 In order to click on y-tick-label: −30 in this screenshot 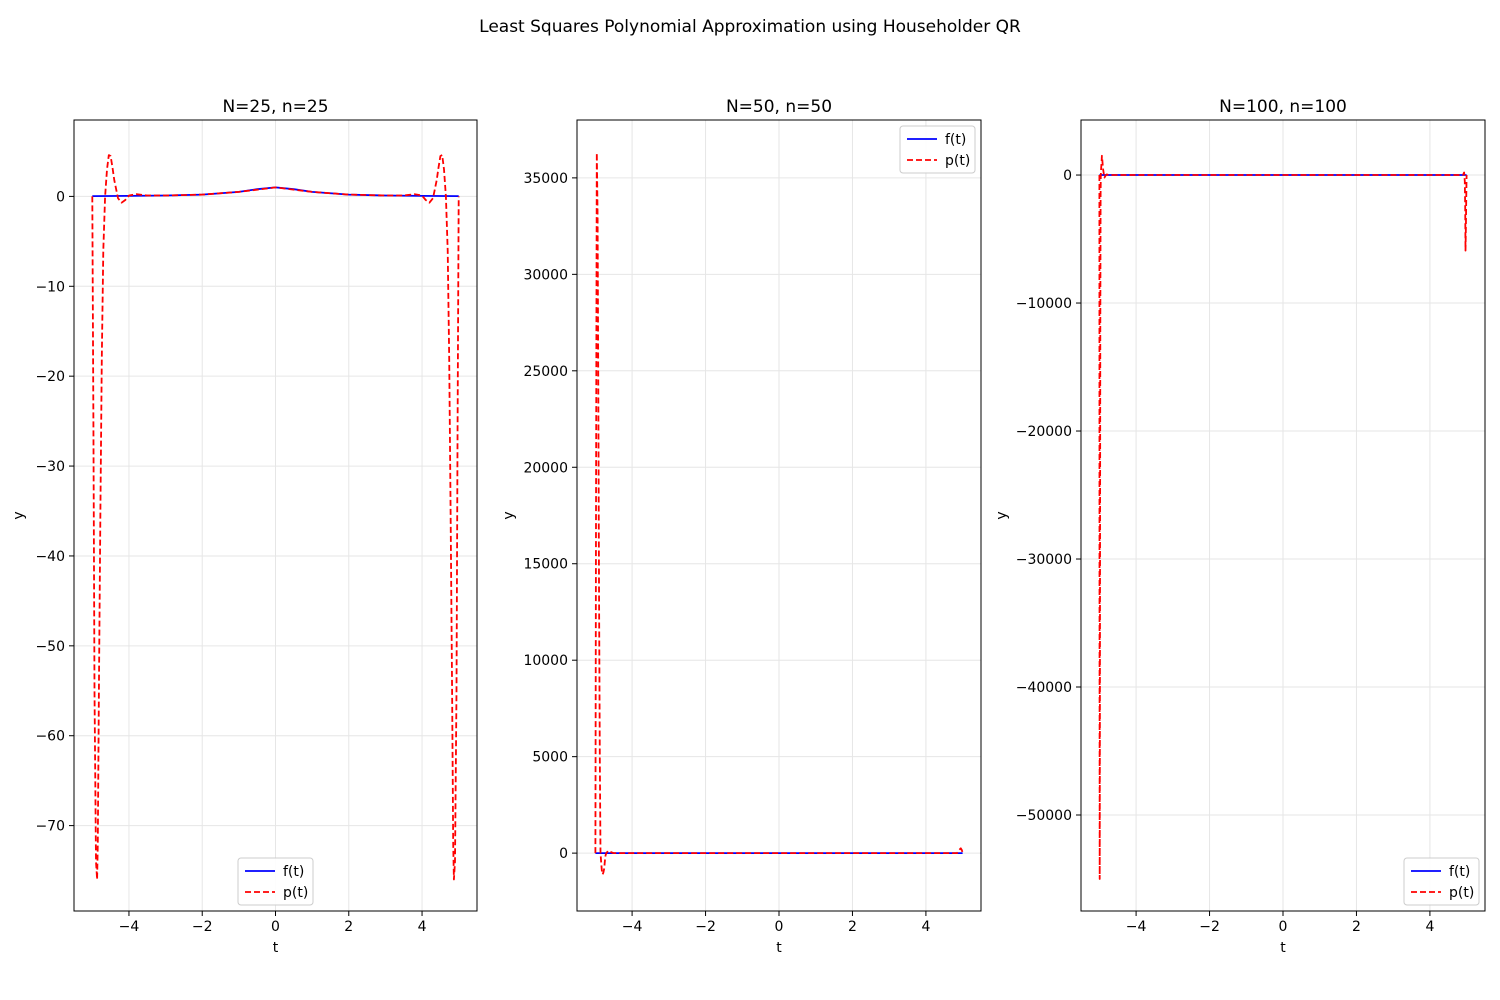, I will do `click(50, 467)`.